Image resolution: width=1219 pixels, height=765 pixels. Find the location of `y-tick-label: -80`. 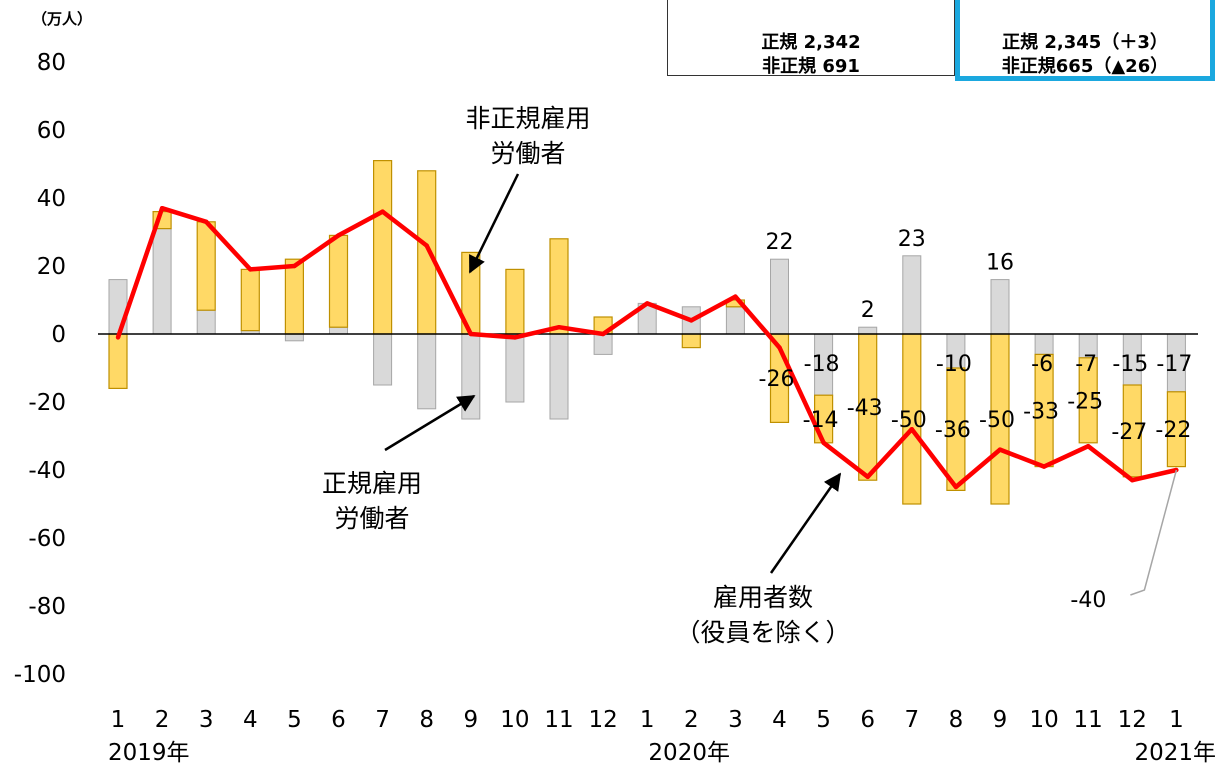

y-tick-label: -80 is located at coordinates (47, 607).